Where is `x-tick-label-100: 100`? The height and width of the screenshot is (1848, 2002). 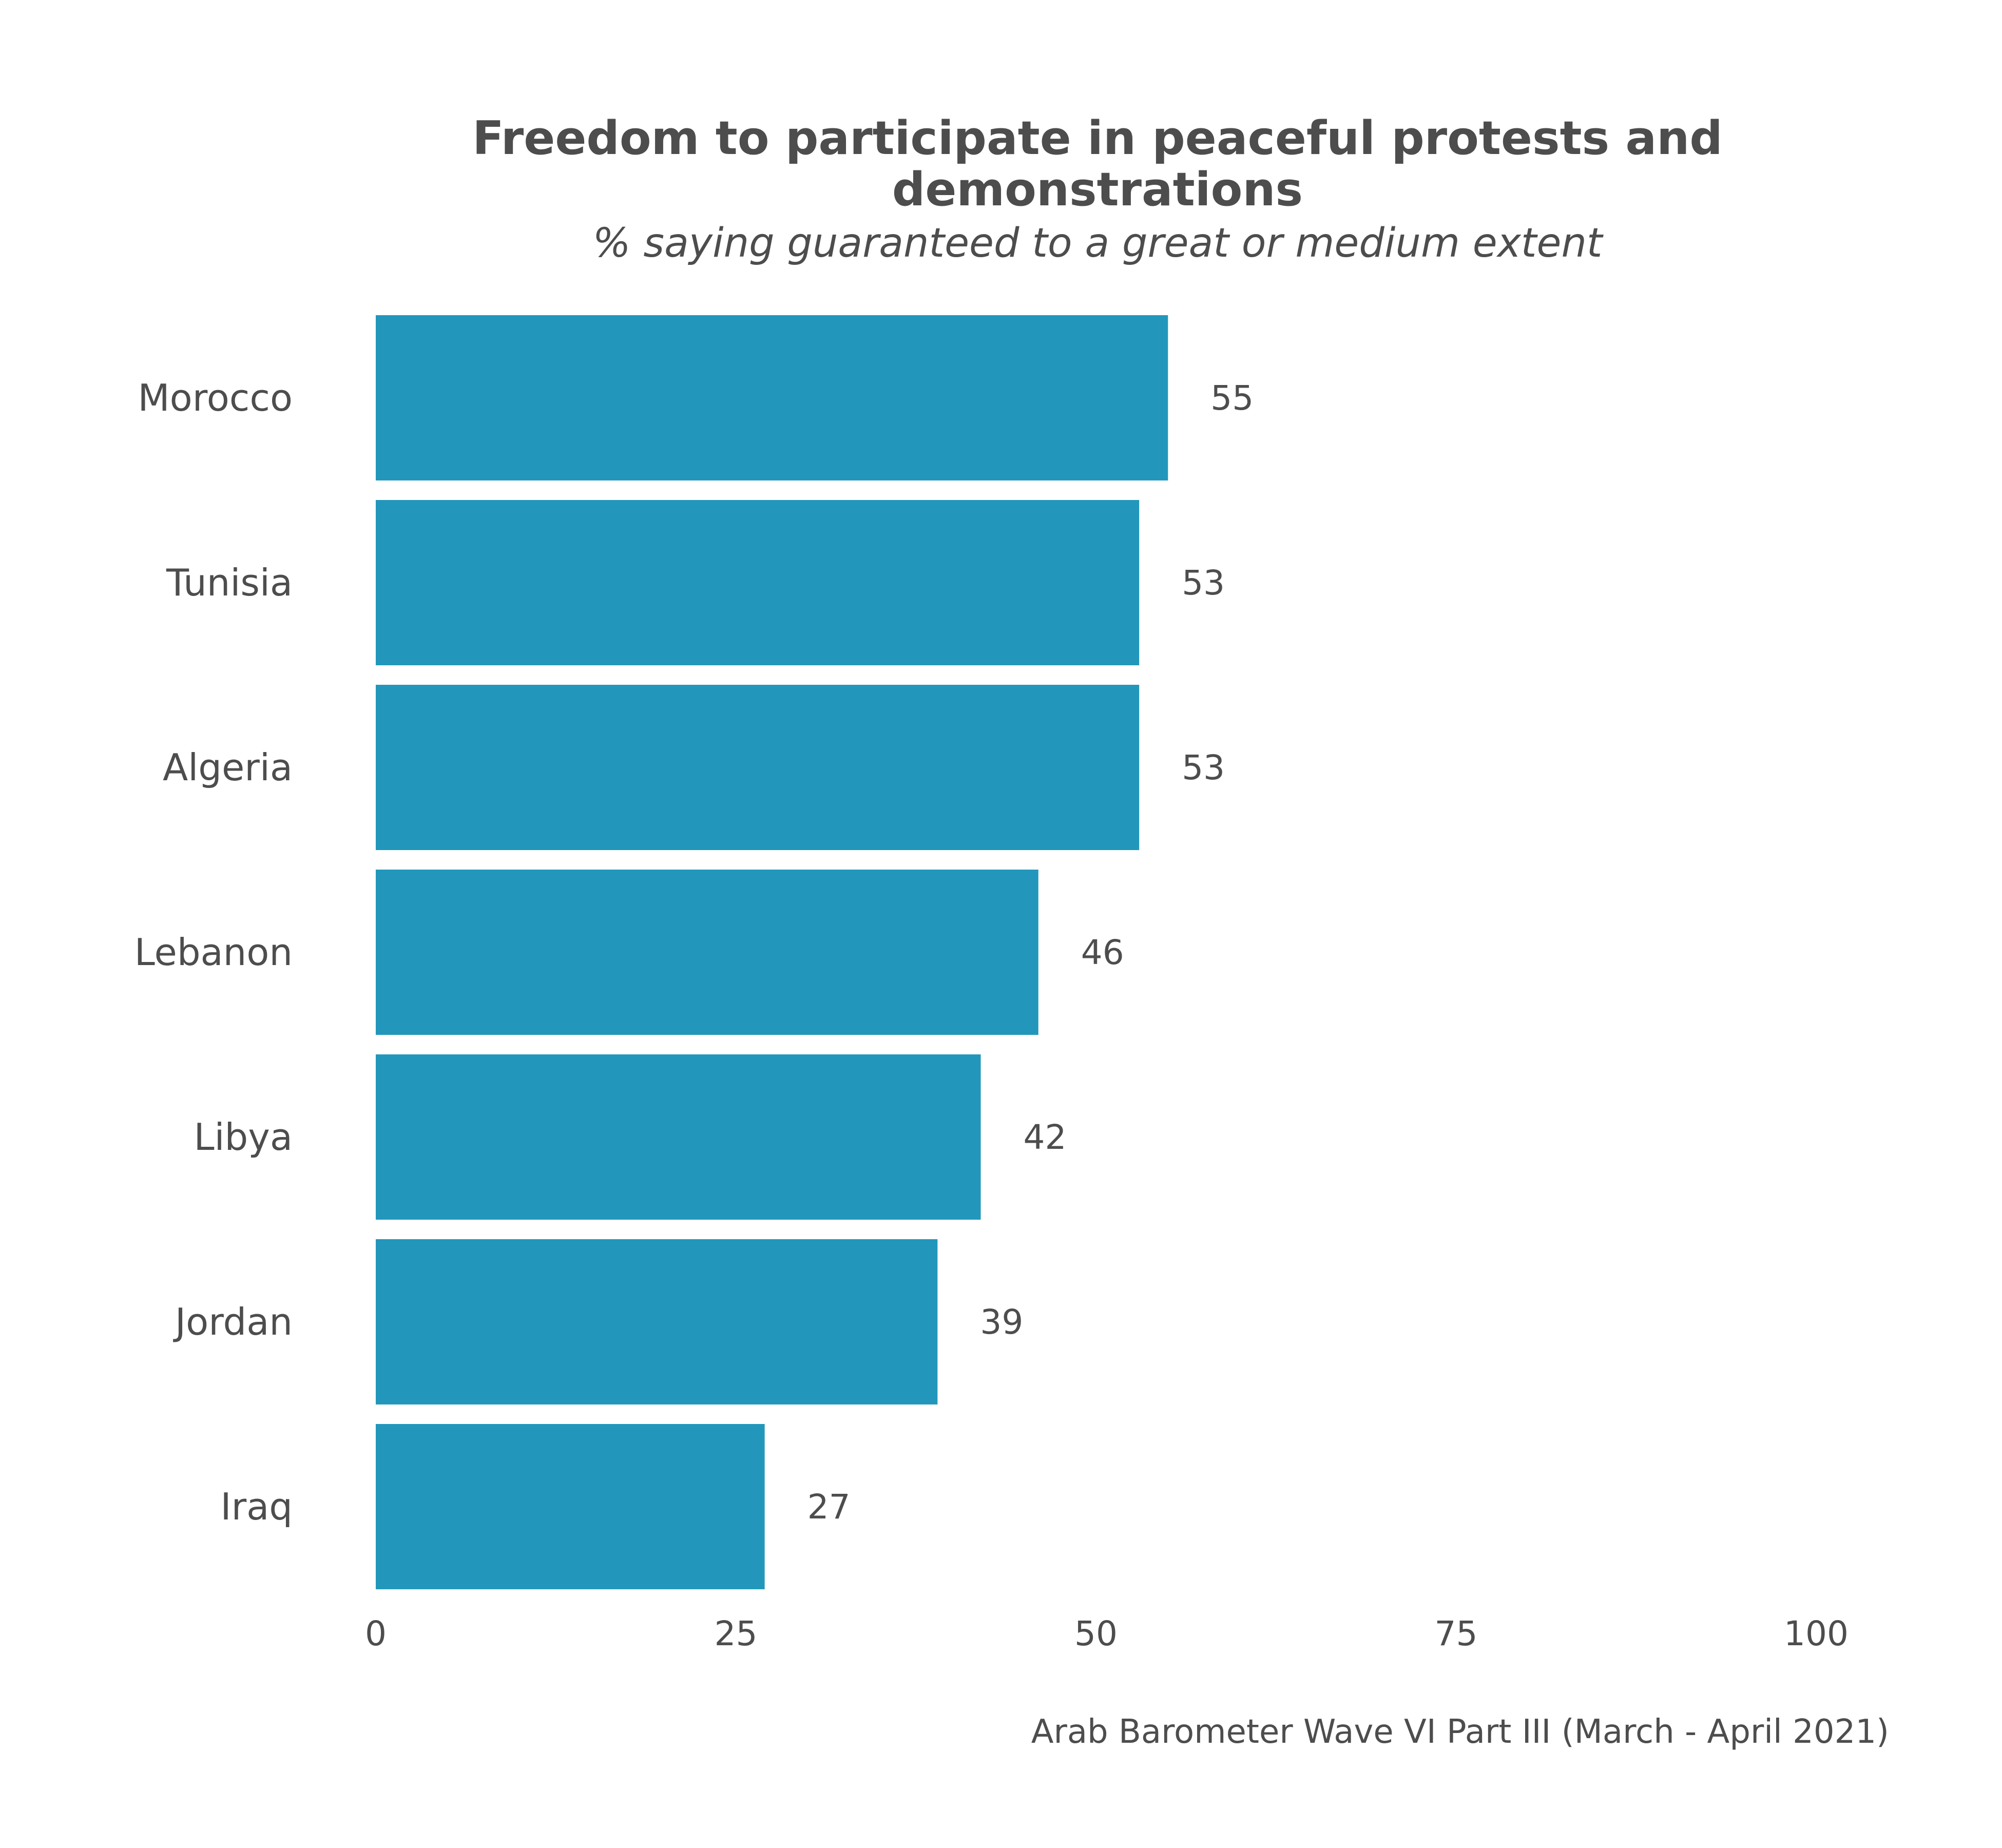 x-tick-label-100: 100 is located at coordinates (1816, 1633).